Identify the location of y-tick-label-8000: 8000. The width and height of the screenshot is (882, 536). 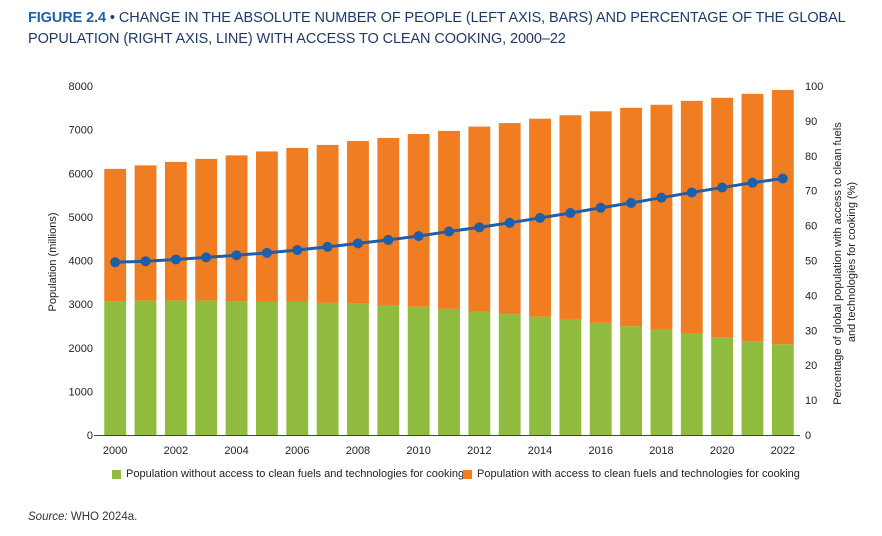
(81, 87).